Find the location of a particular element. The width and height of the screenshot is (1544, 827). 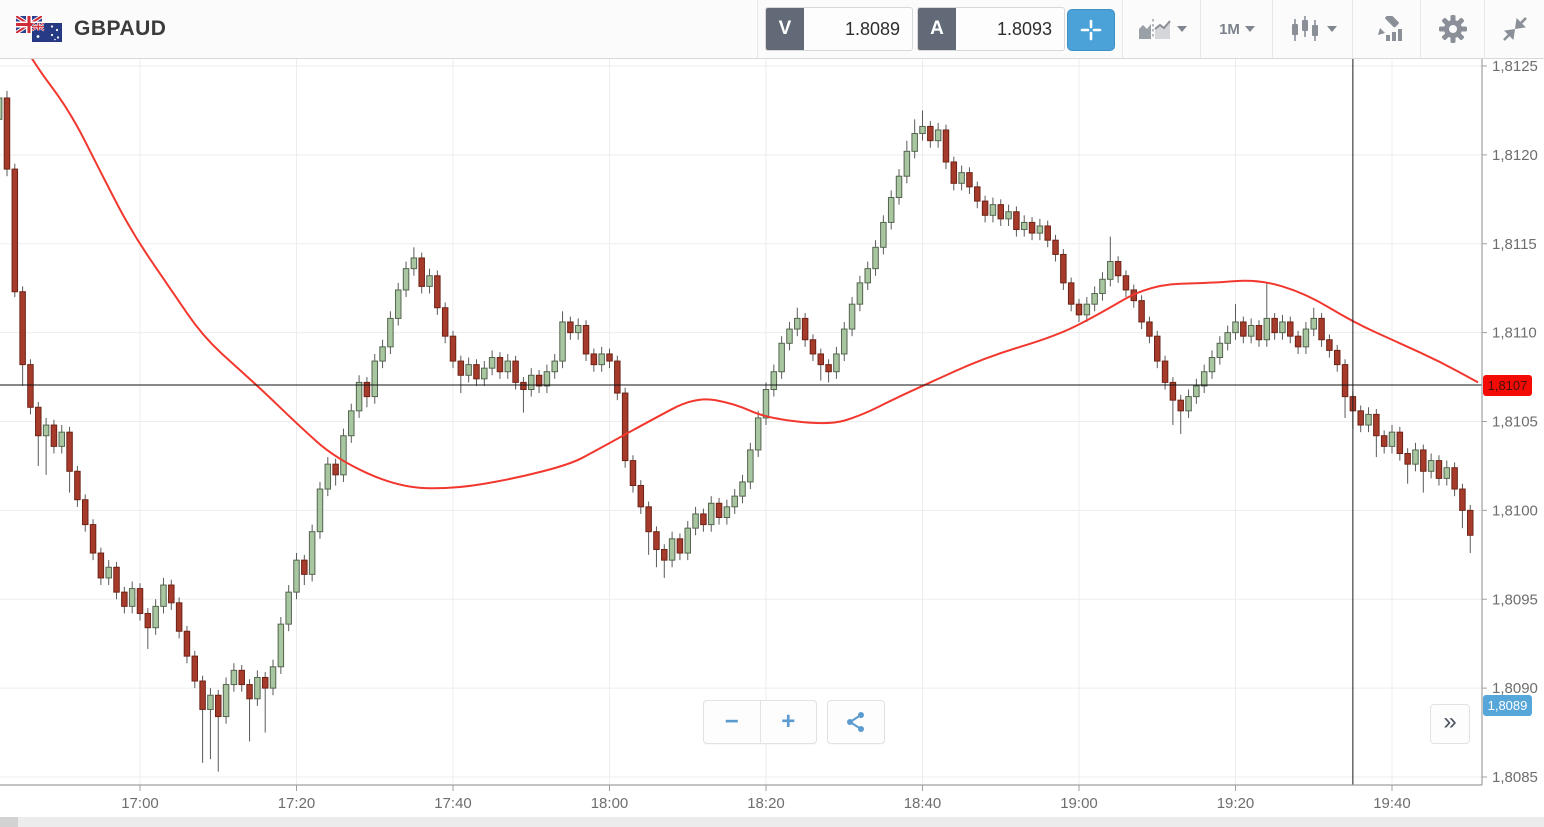

collapse-arrows-icon is located at coordinates (1515, 29).